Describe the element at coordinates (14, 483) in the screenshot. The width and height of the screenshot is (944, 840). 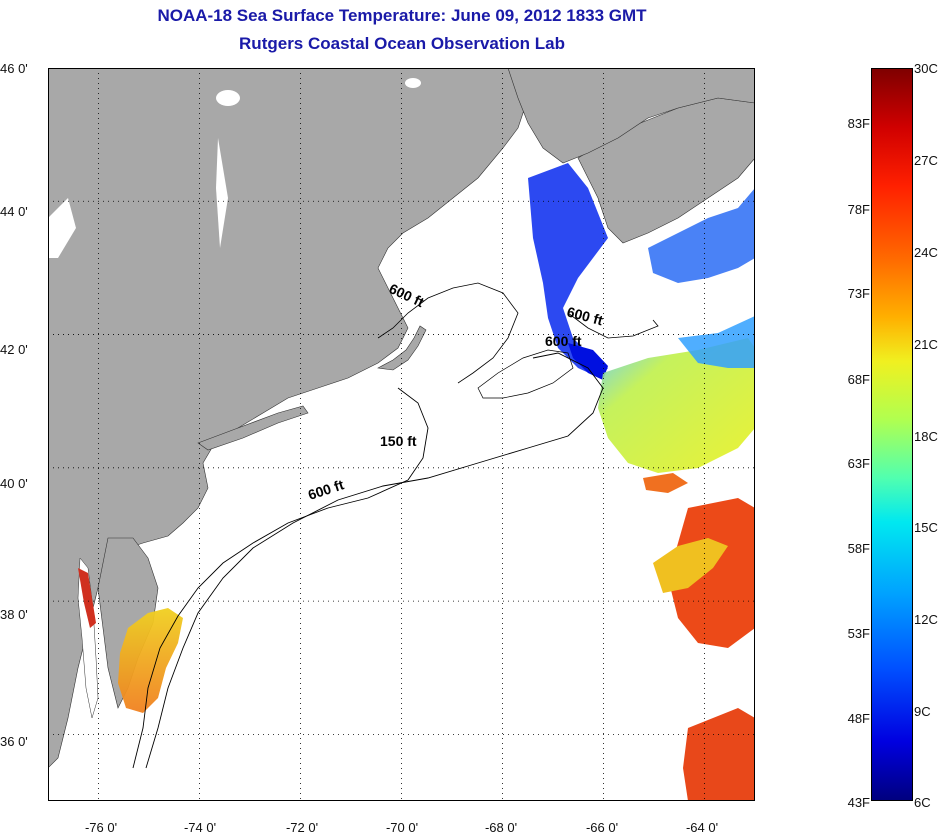
I see `lat-label-40: 40 0'` at that location.